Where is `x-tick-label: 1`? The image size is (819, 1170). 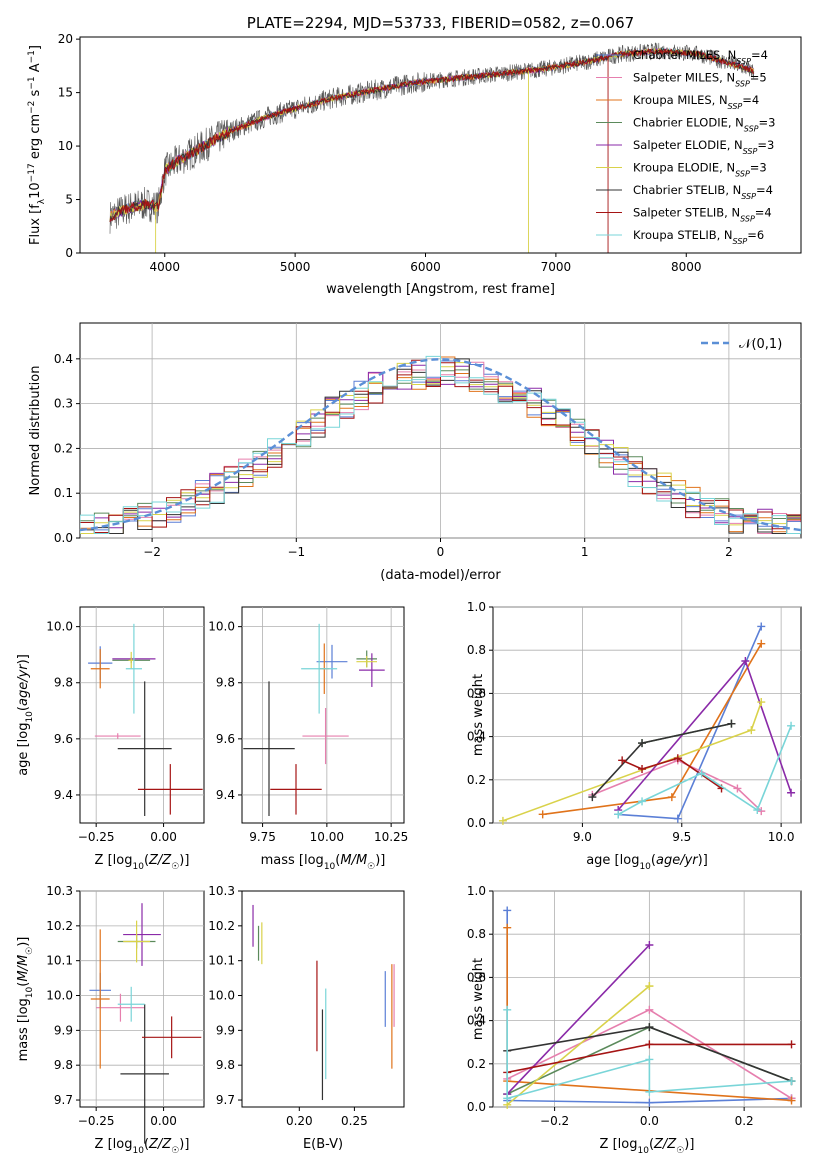
x-tick-label: 1 is located at coordinates (585, 552).